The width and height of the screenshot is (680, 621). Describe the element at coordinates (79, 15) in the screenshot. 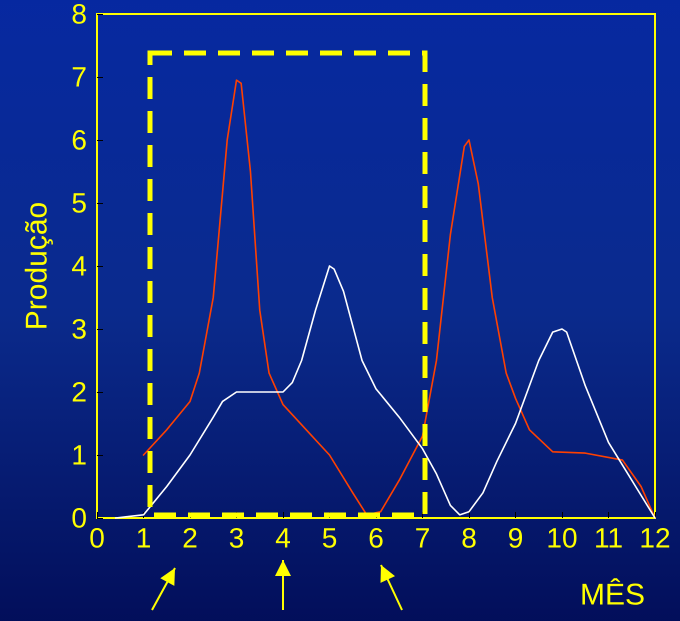

I see `y-tick-label: 8` at that location.